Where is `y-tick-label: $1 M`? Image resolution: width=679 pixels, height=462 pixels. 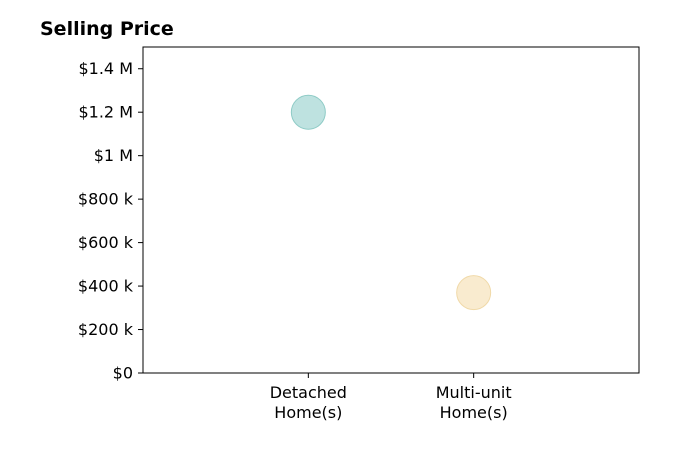 y-tick-label: $1 M is located at coordinates (113, 155).